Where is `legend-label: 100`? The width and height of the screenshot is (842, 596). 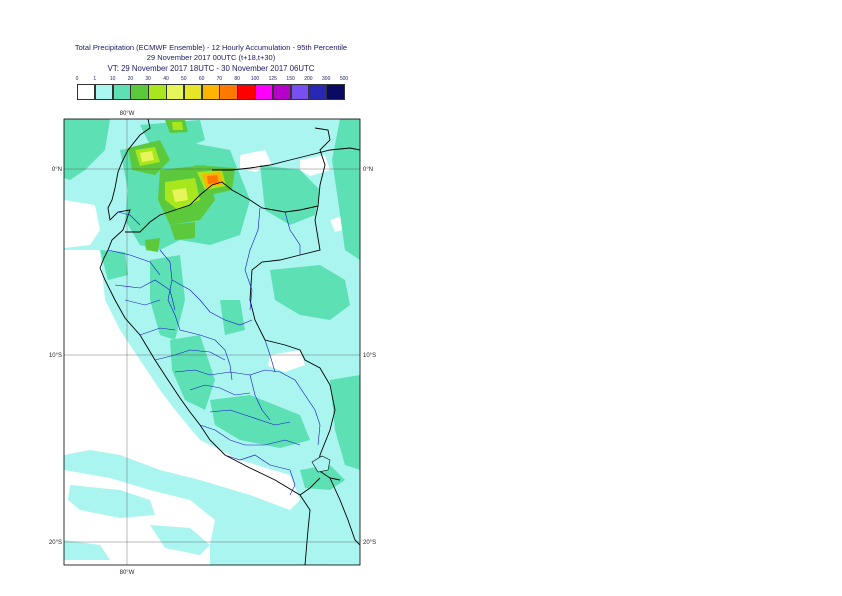
legend-label: 100 is located at coordinates (255, 79).